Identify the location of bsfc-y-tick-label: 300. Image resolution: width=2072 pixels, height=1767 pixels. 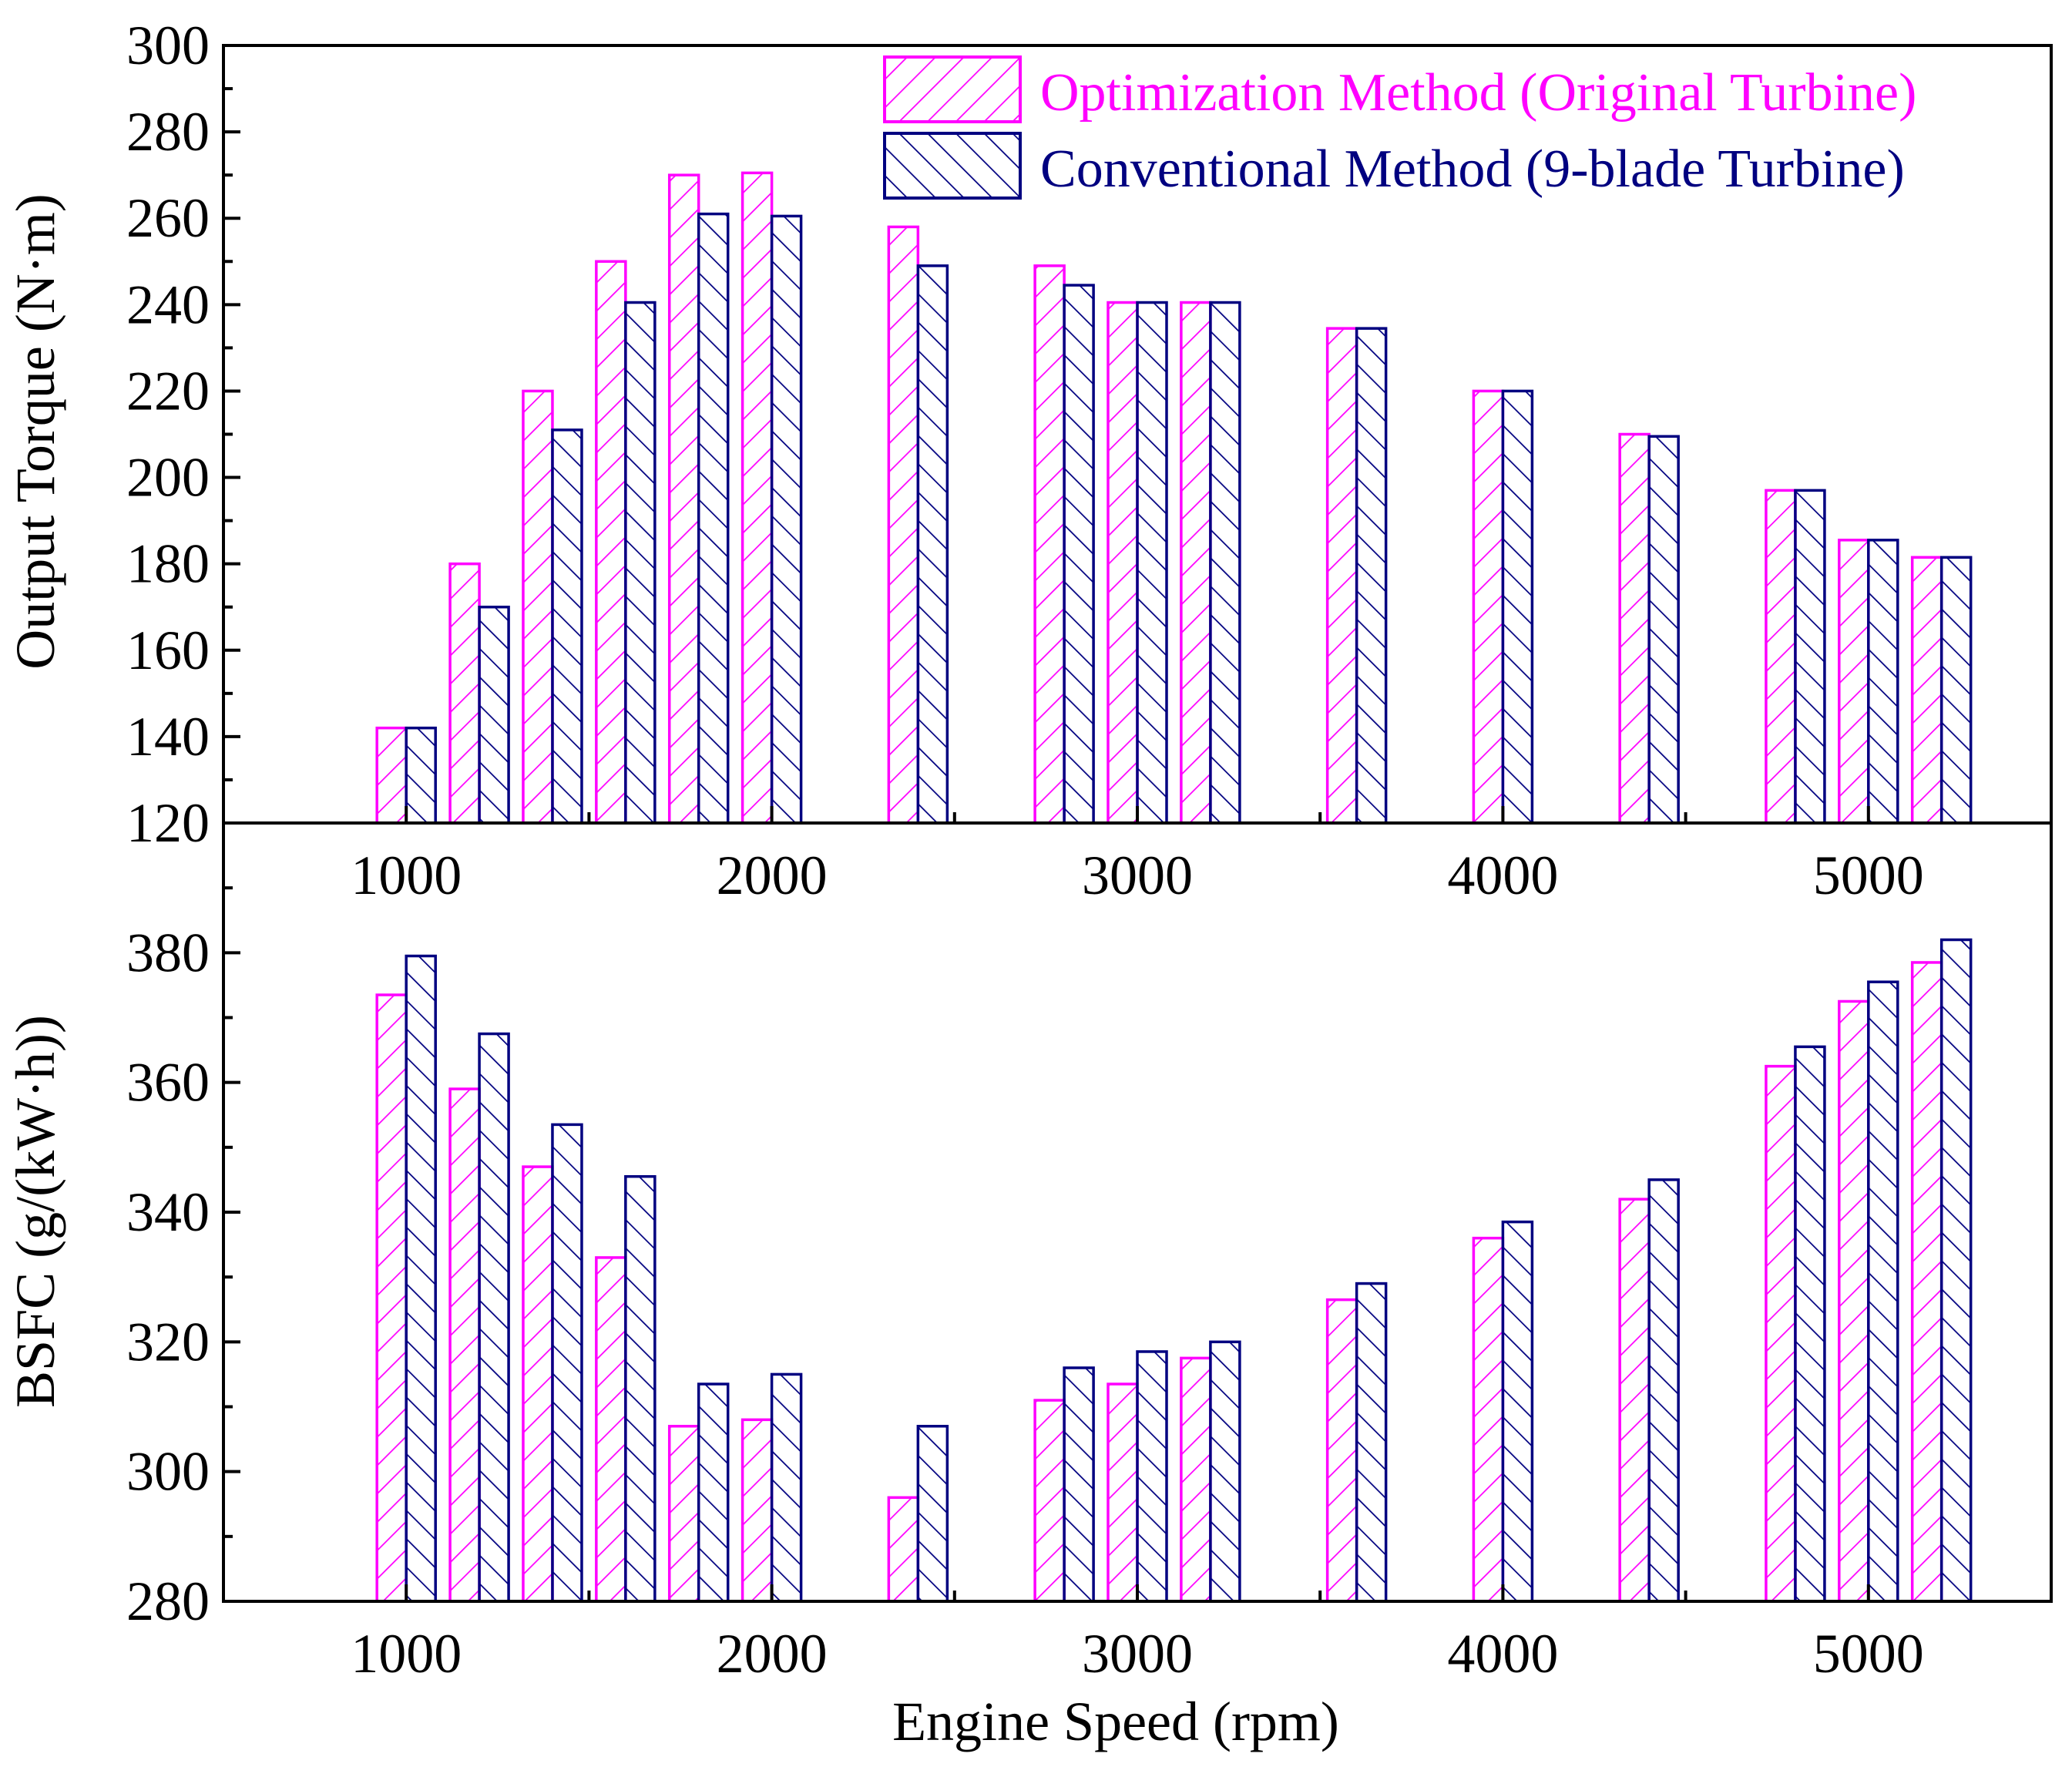
(168, 1472).